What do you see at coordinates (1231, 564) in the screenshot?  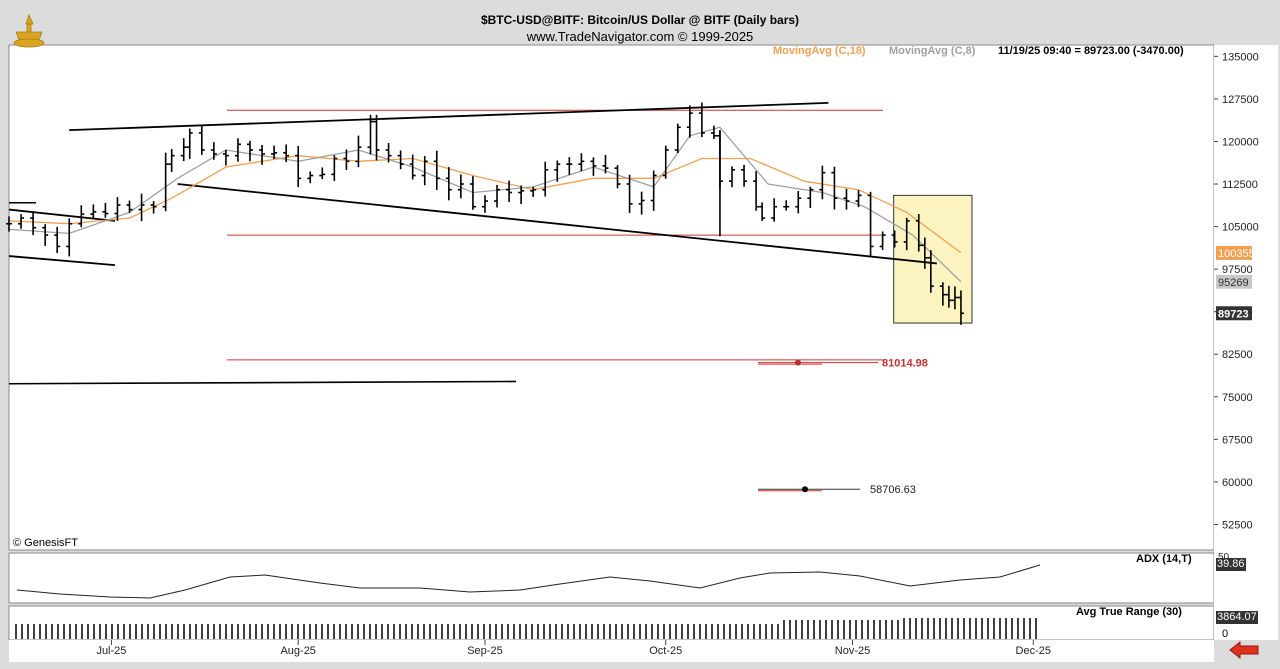 I see `adx-value-badge: 39.86` at bounding box center [1231, 564].